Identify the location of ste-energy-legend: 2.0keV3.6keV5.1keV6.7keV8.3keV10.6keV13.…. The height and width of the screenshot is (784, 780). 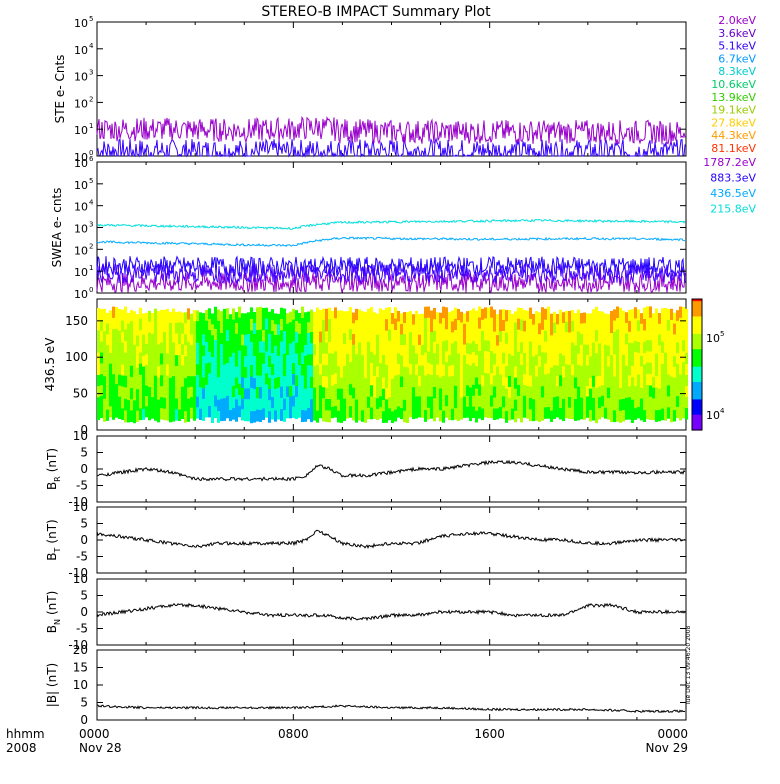
(733, 84).